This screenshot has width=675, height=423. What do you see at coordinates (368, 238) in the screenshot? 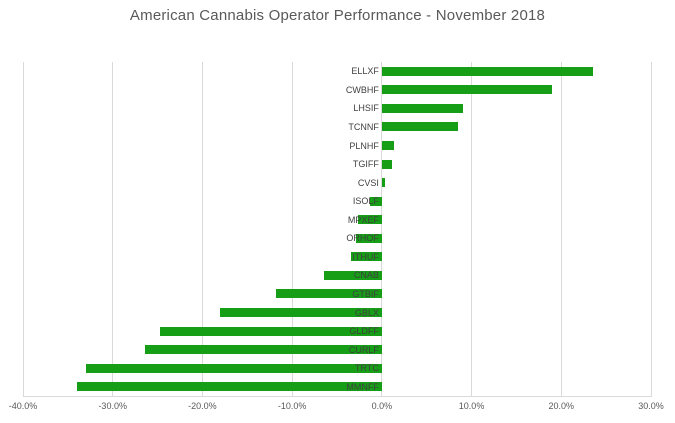
I see `bar-orhof` at bounding box center [368, 238].